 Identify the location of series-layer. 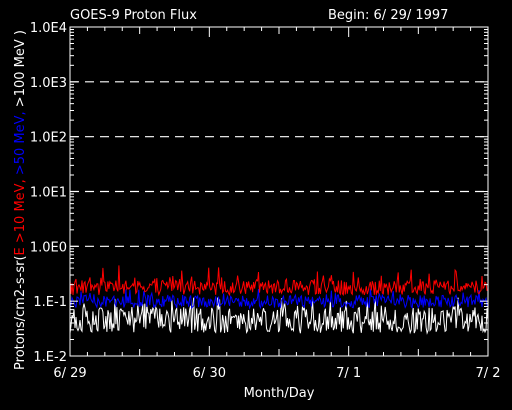
(279, 300).